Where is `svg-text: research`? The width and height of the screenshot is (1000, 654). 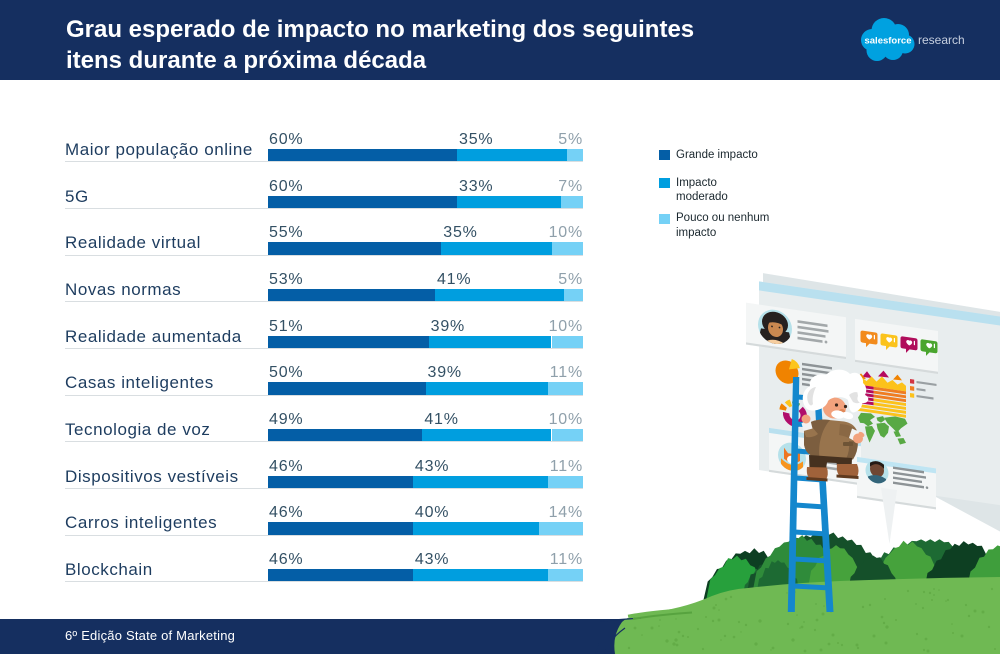 svg-text: research is located at coordinates (941, 40).